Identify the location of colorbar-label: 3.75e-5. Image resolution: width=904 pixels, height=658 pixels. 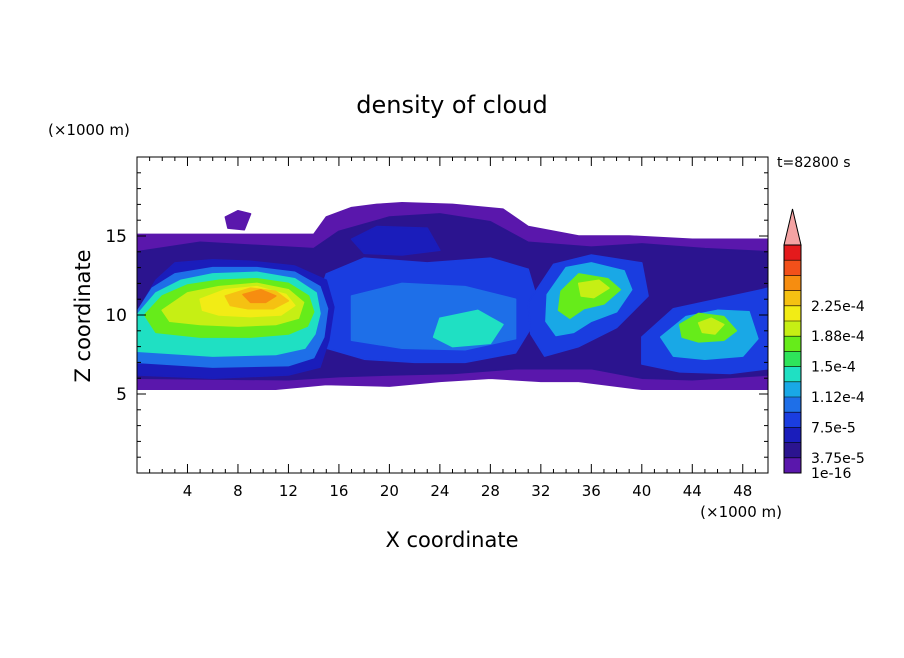
(838, 459).